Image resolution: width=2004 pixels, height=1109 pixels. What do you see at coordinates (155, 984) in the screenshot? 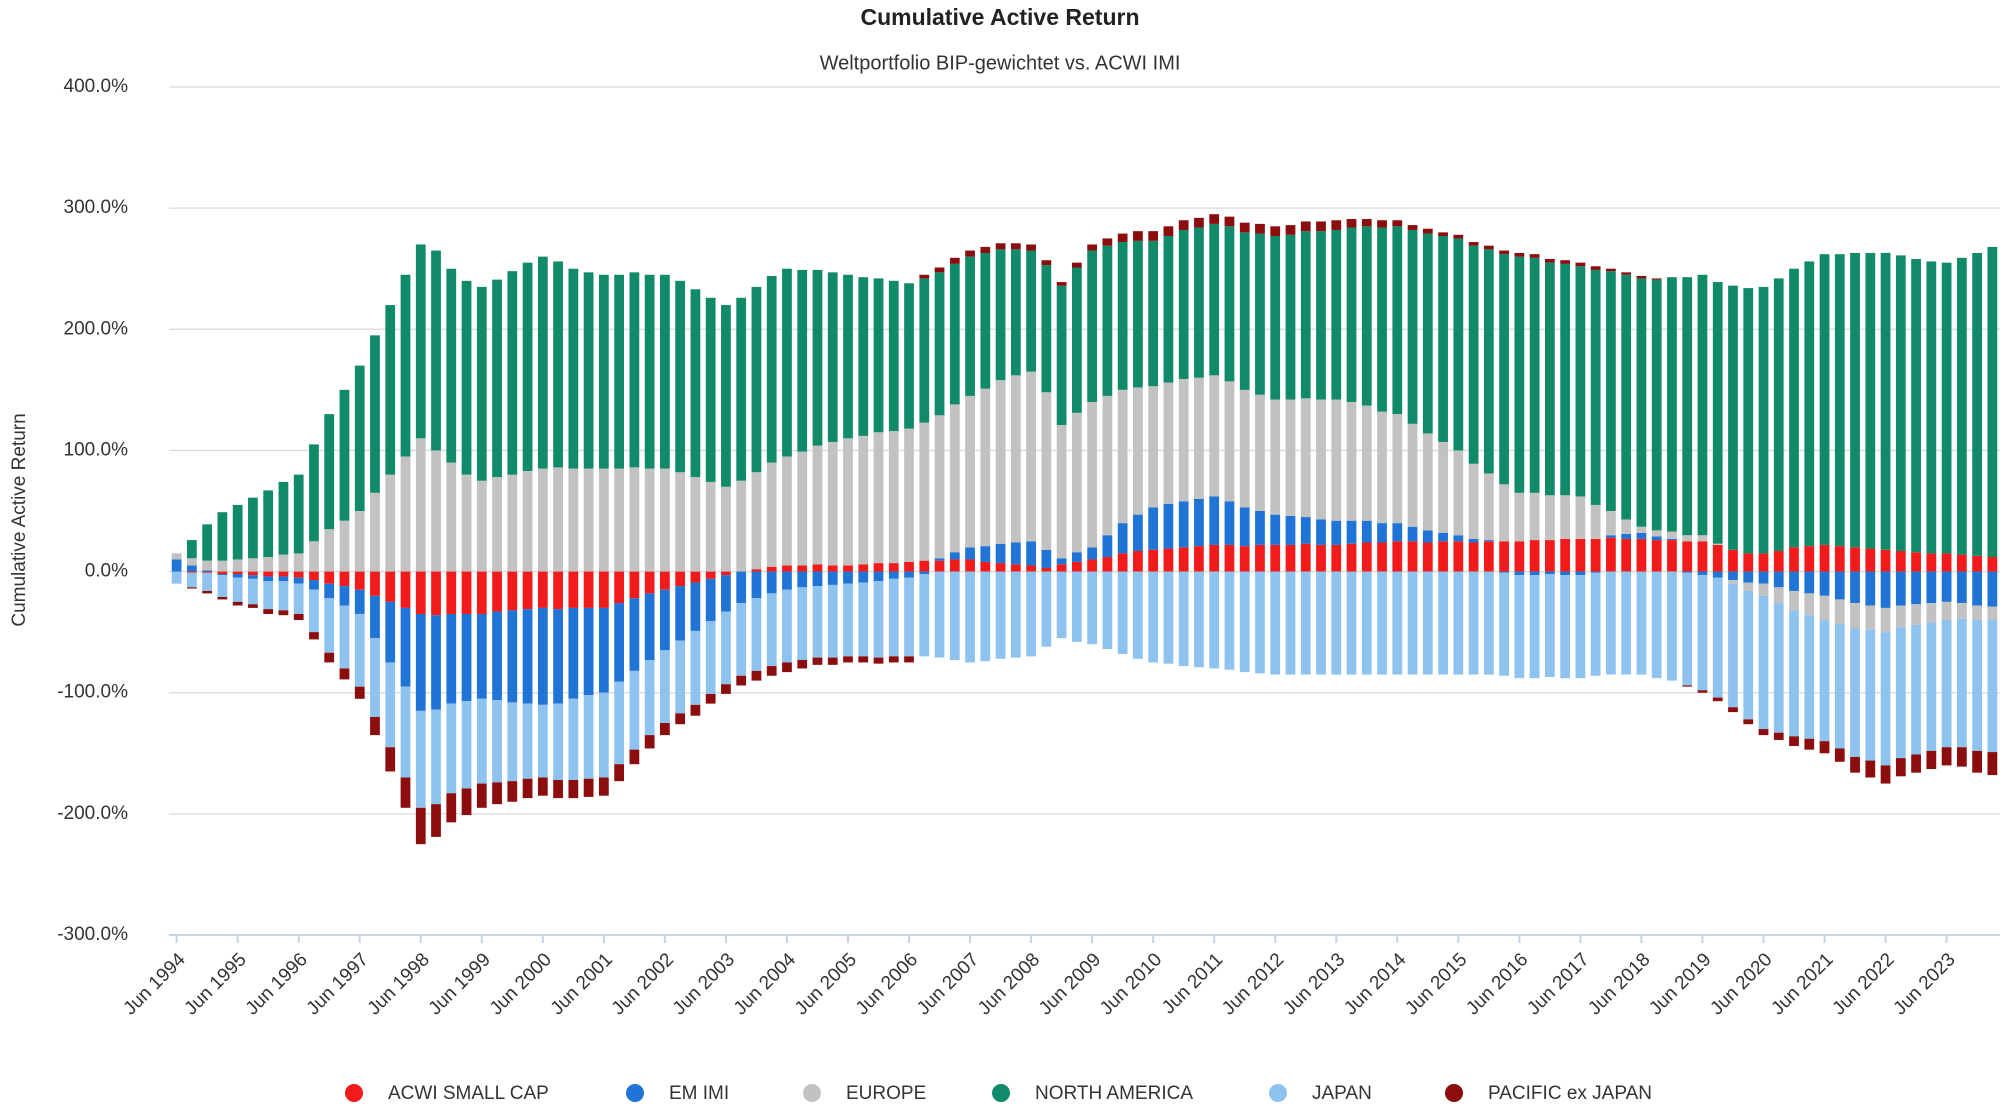
I see `x-tick-label: Jun 1994` at bounding box center [155, 984].